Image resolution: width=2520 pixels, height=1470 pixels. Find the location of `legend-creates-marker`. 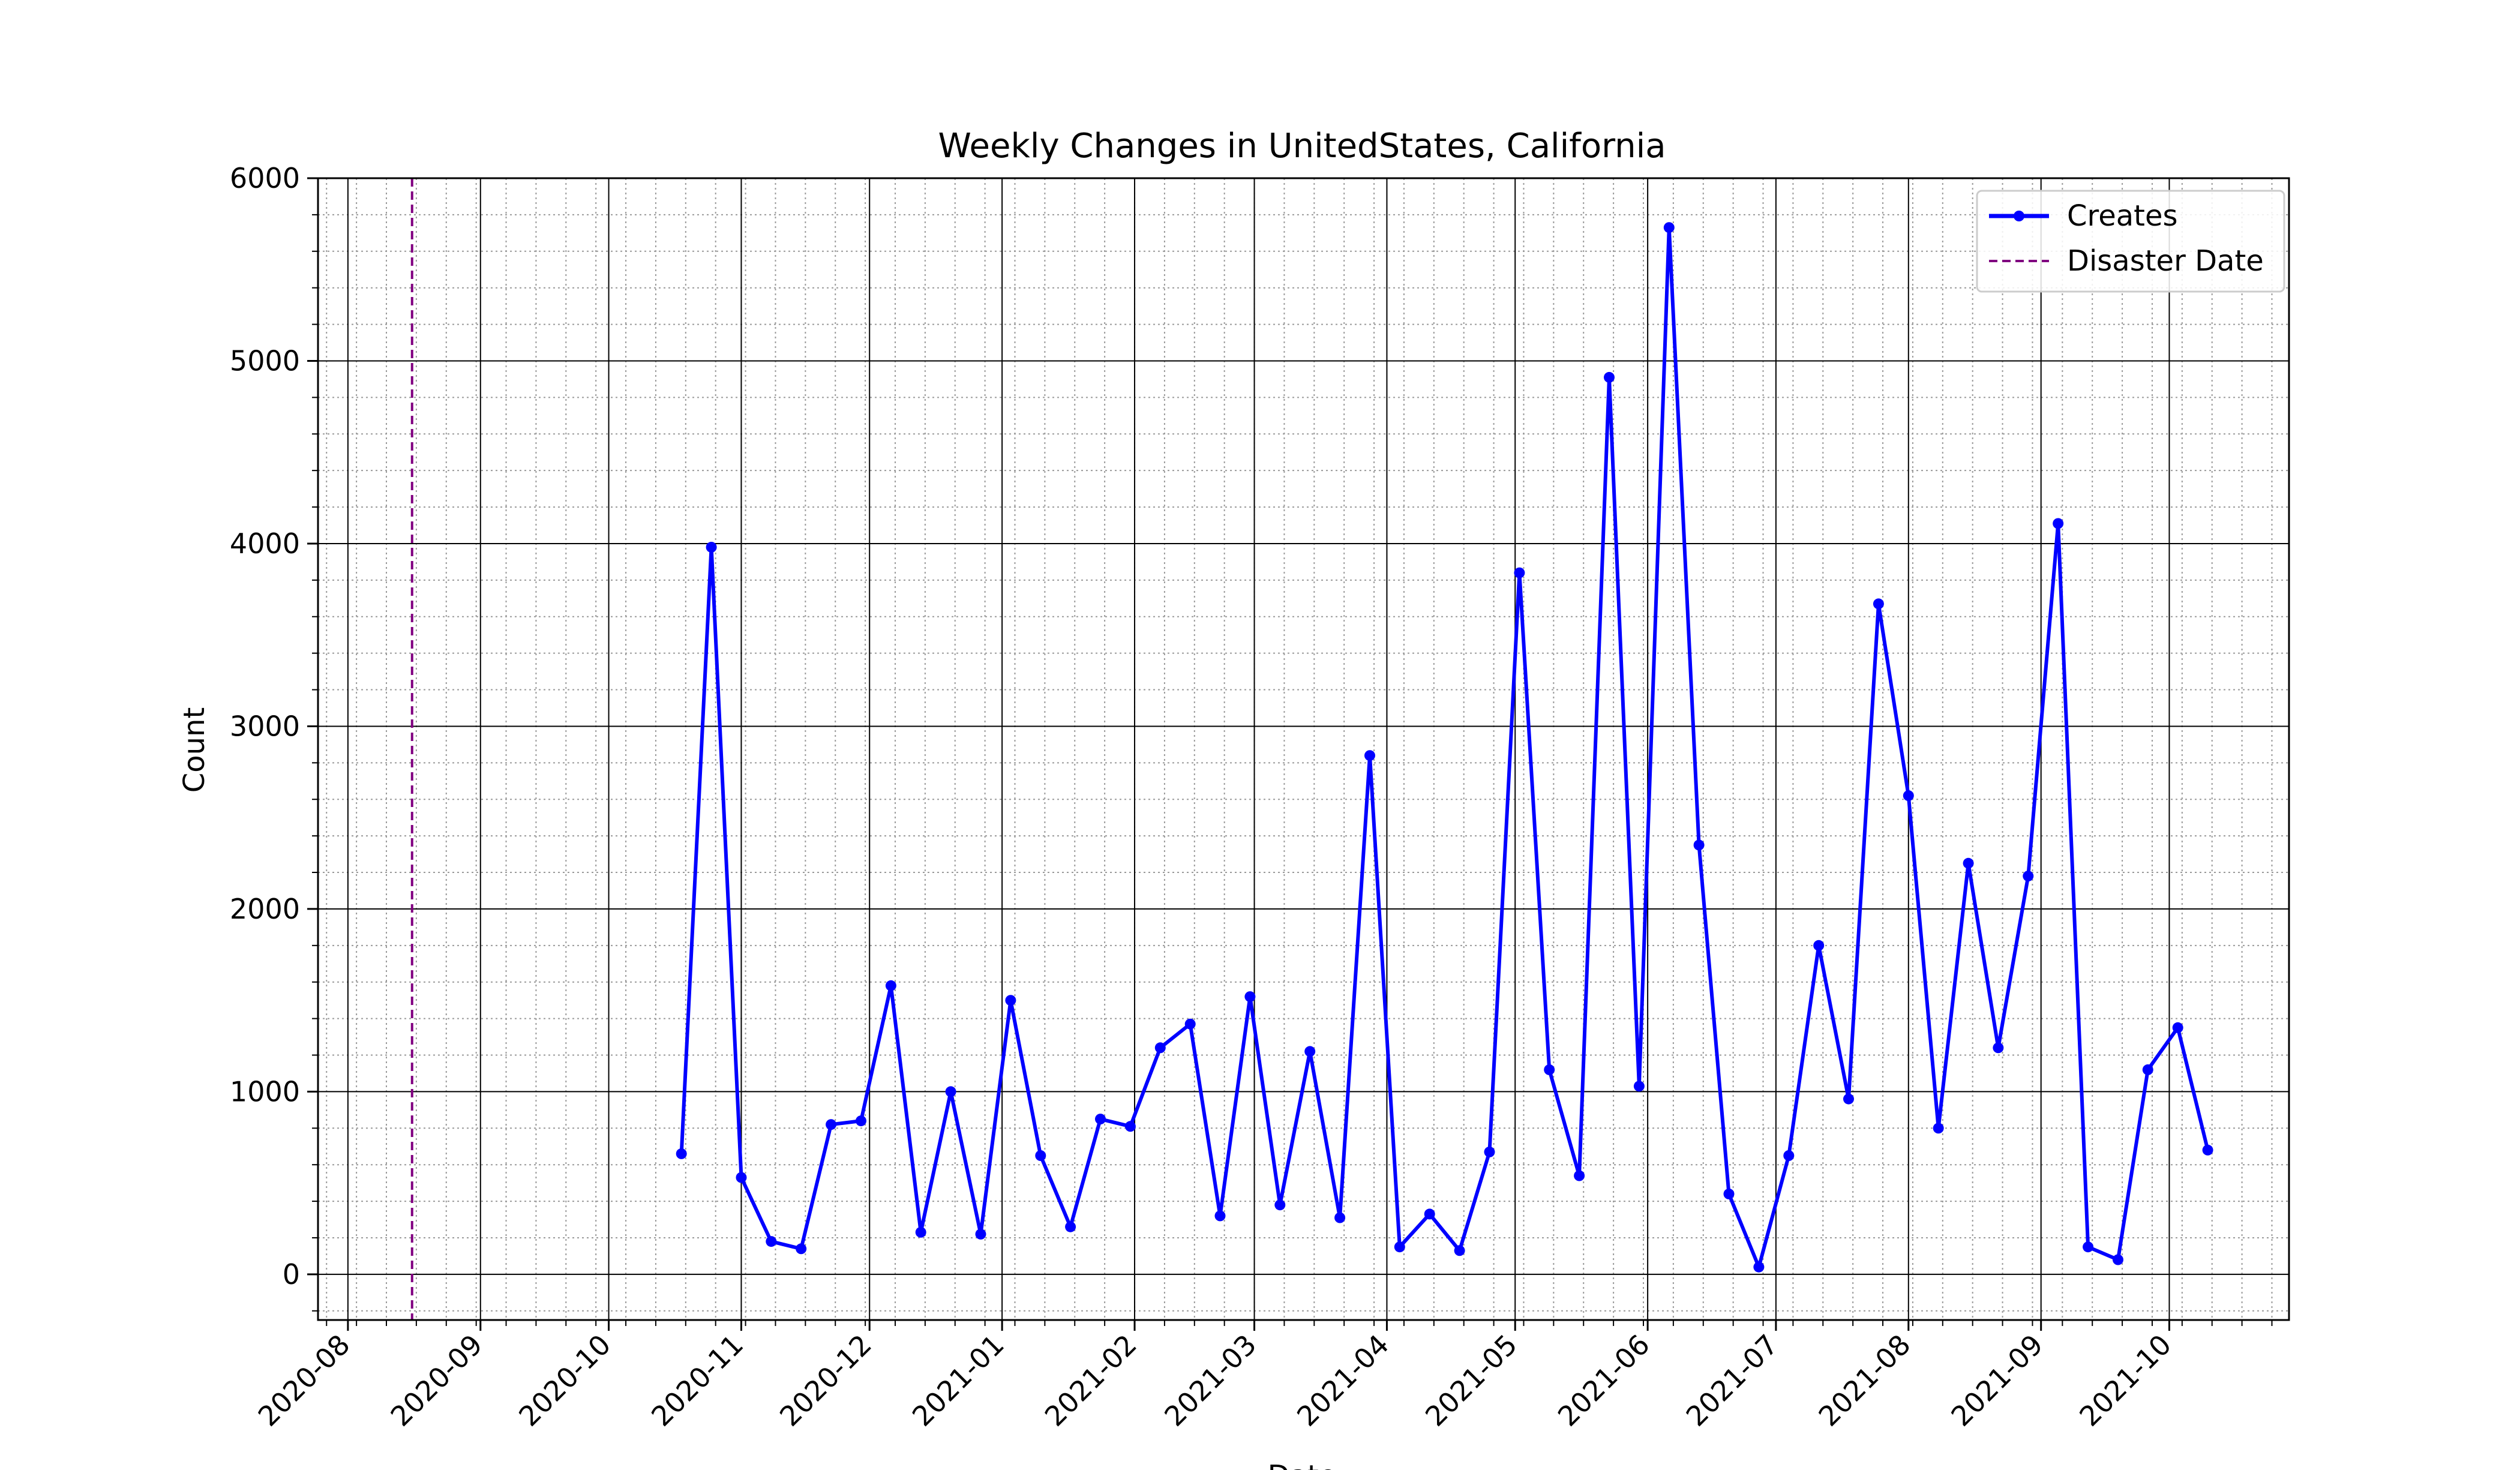

legend-creates-marker is located at coordinates (2019, 216).